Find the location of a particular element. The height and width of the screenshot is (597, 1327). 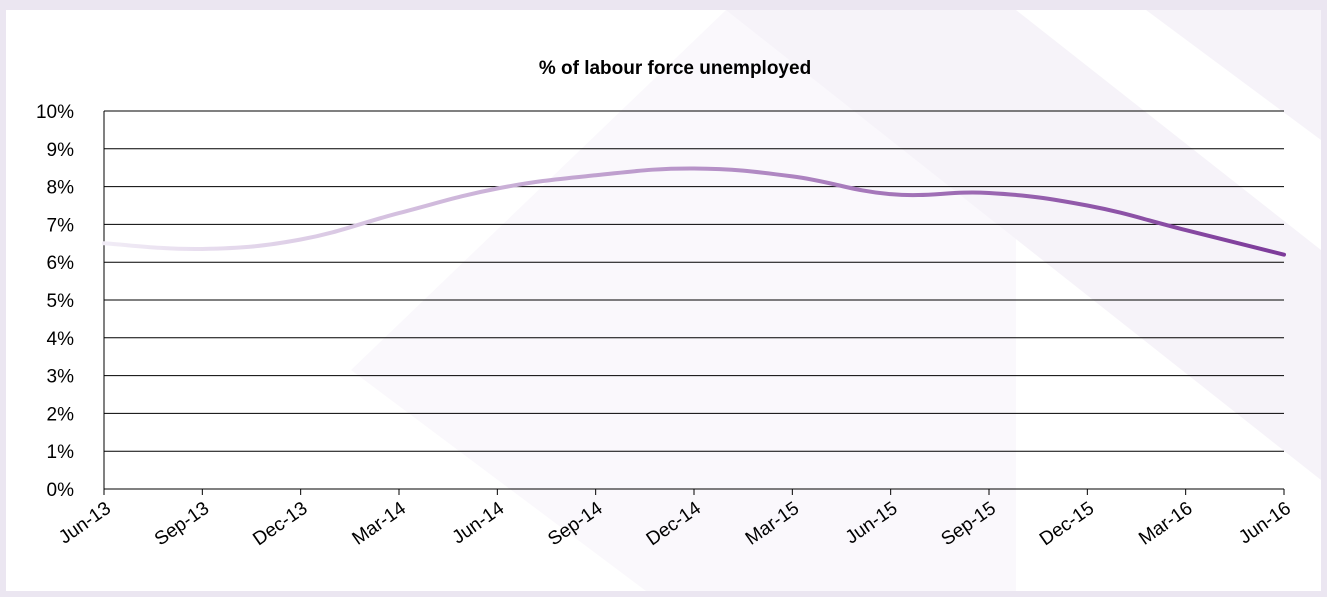

y-tick-label: 3% is located at coordinates (61, 377).